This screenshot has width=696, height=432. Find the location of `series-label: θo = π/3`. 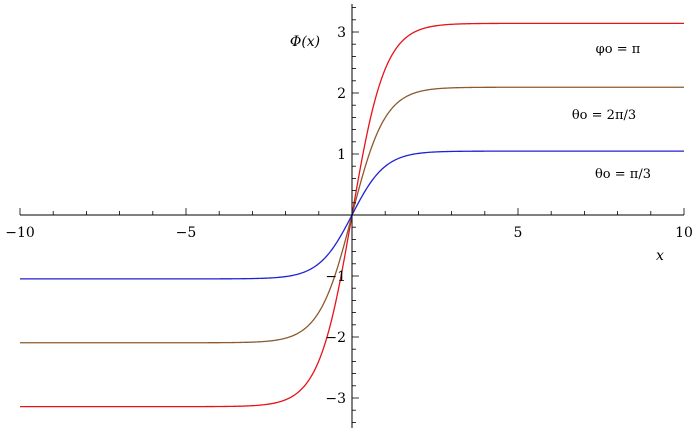

series-label: θo = π/3 is located at coordinates (623, 174).